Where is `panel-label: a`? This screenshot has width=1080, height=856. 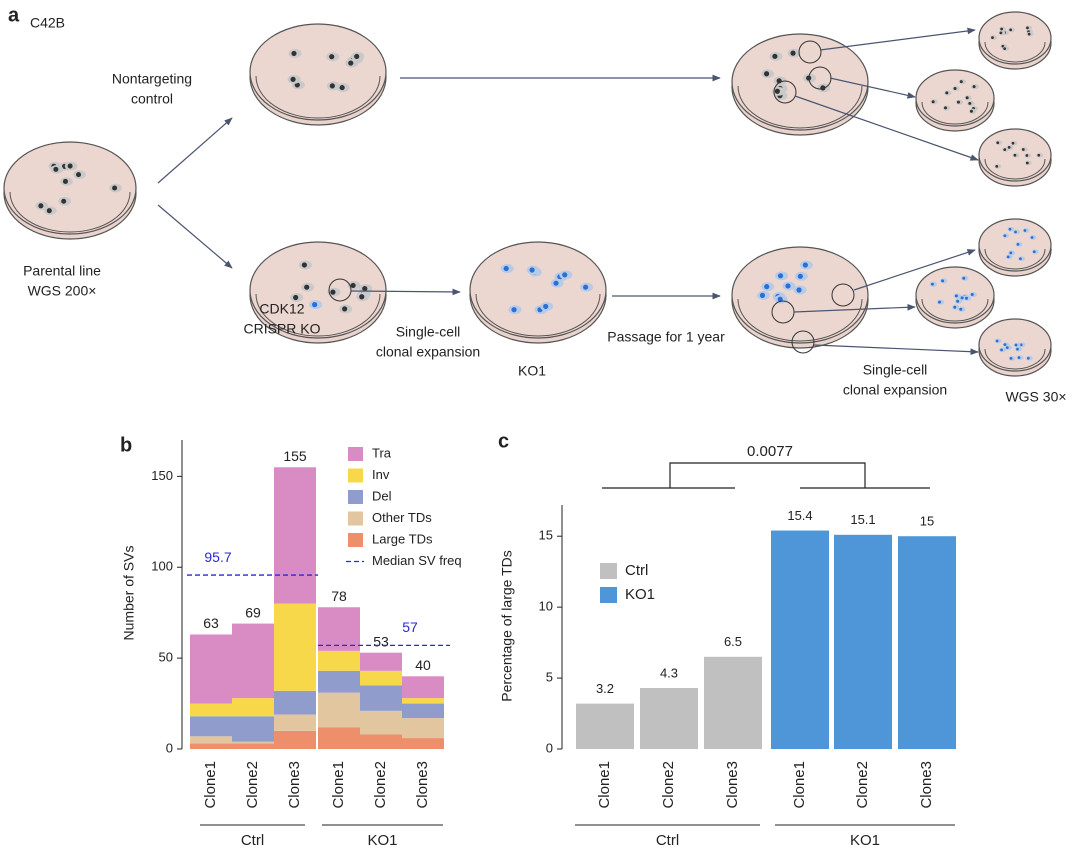
panel-label: a is located at coordinates (14, 15).